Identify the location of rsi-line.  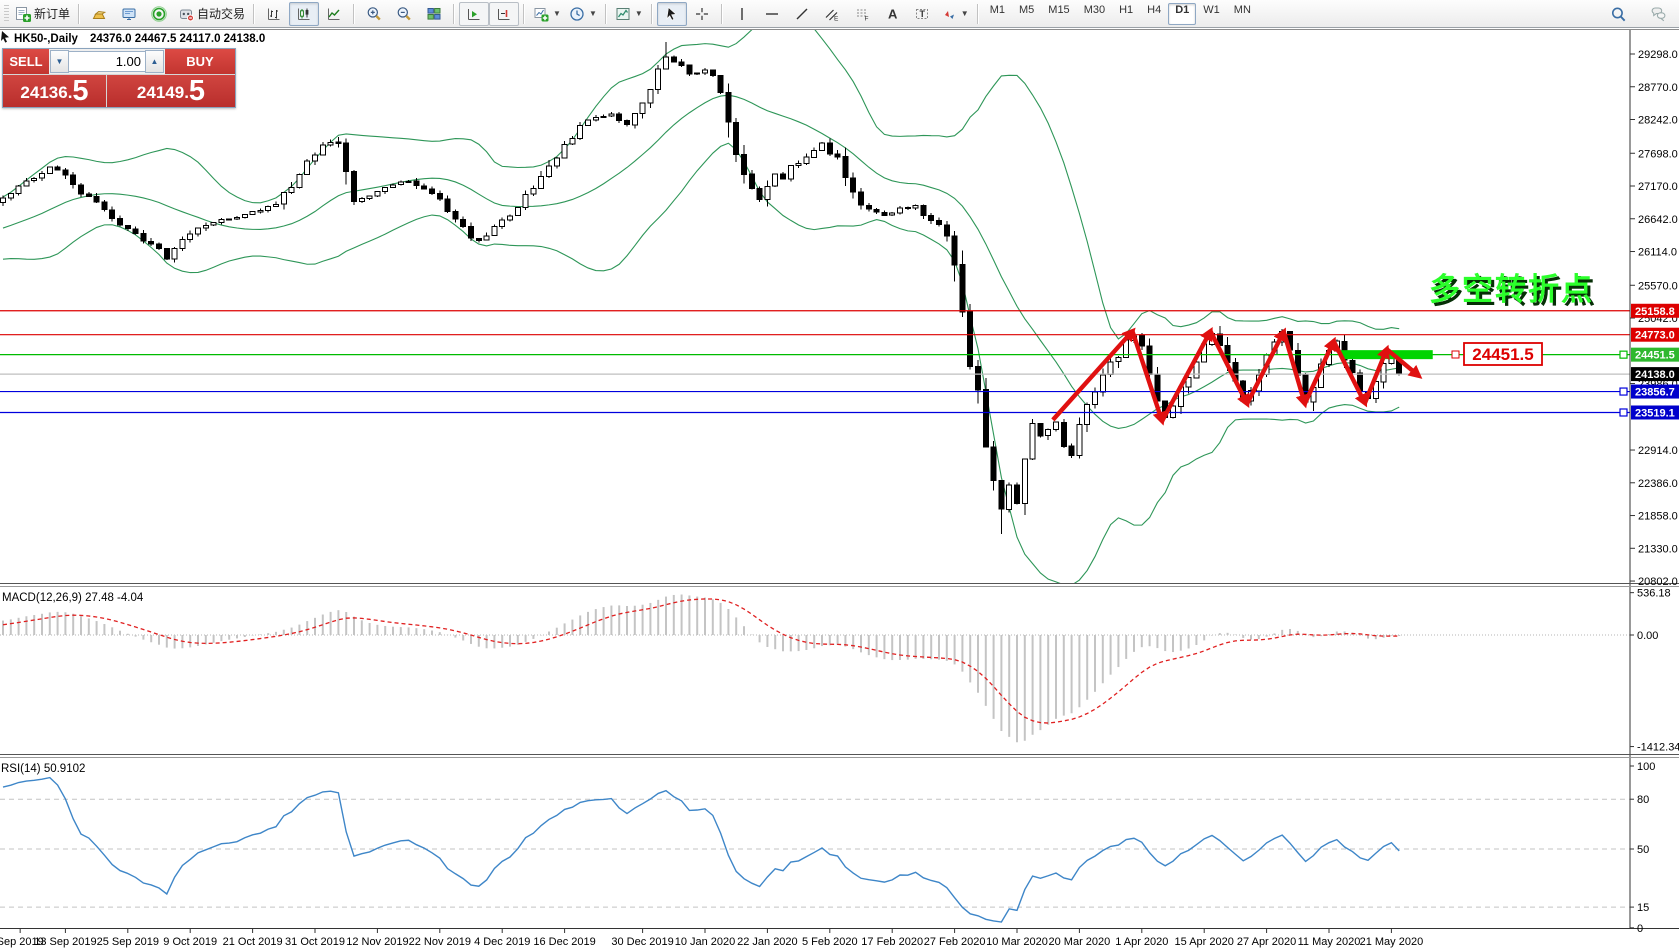
(701, 849).